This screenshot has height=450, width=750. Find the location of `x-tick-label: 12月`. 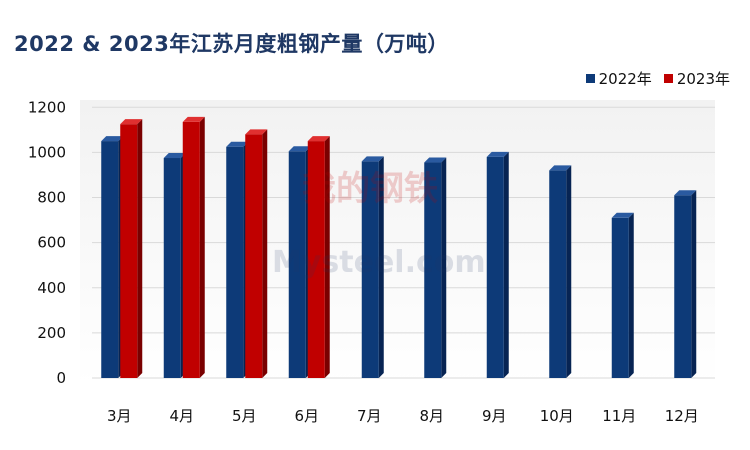

x-tick-label: 12月 is located at coordinates (682, 416).